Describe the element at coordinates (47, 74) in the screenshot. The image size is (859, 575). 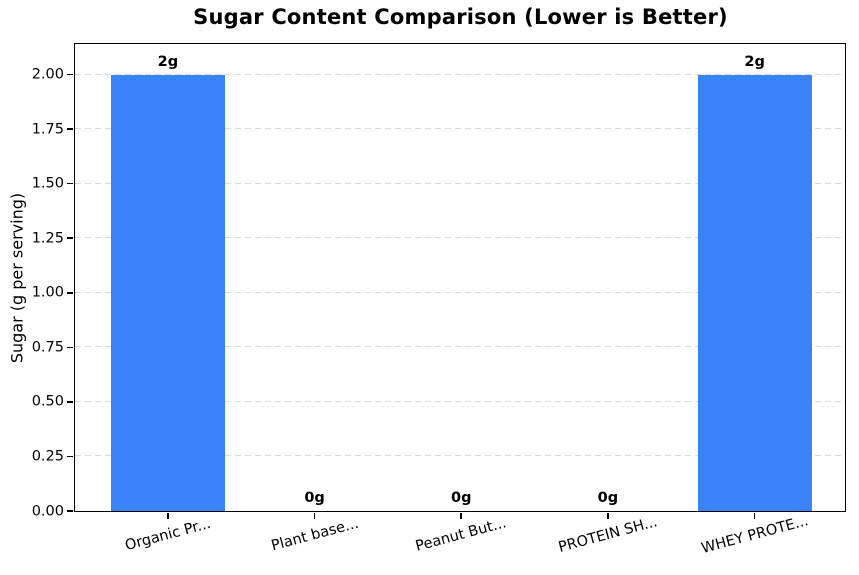
I see `y-tick-label: 2.00` at that location.